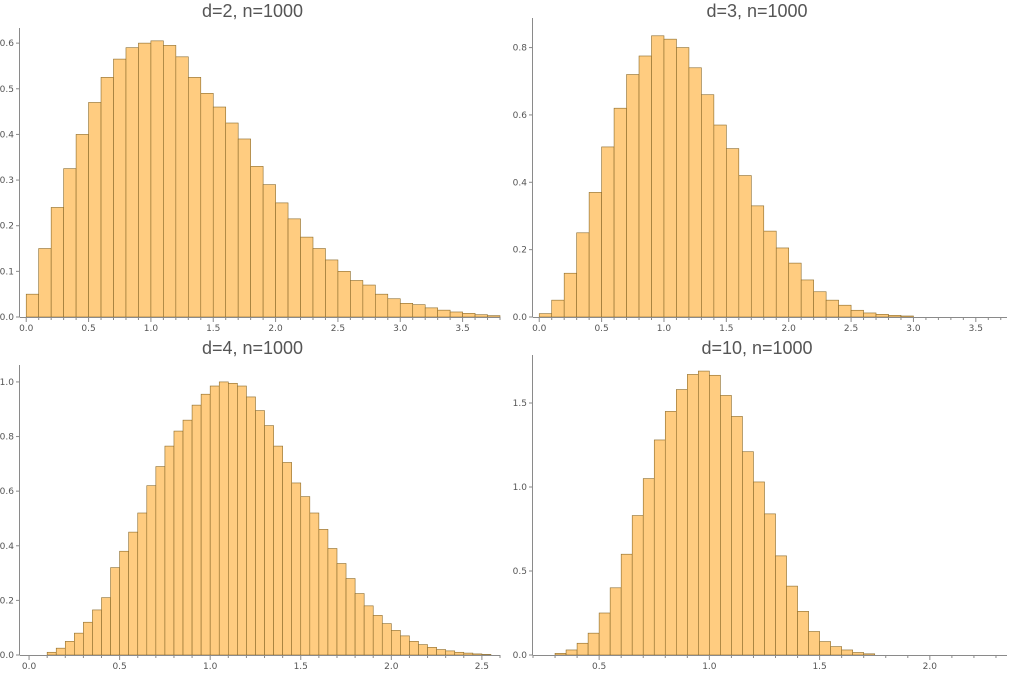 This screenshot has height=674, width=1009. I want to click on y-tick-label: 0.5, so click(7, 90).